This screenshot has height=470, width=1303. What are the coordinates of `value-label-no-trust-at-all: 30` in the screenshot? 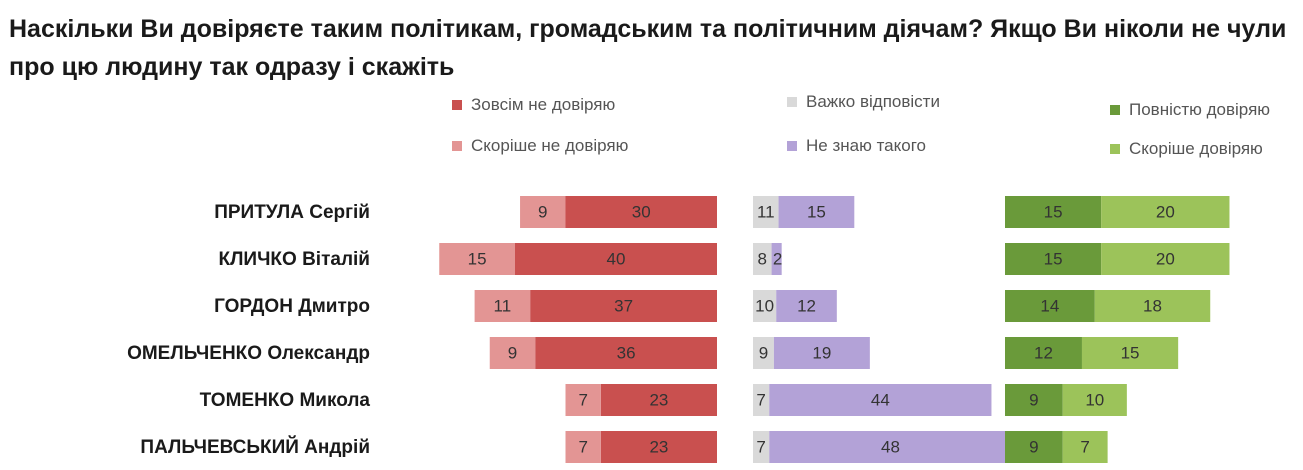 It's located at (641, 211).